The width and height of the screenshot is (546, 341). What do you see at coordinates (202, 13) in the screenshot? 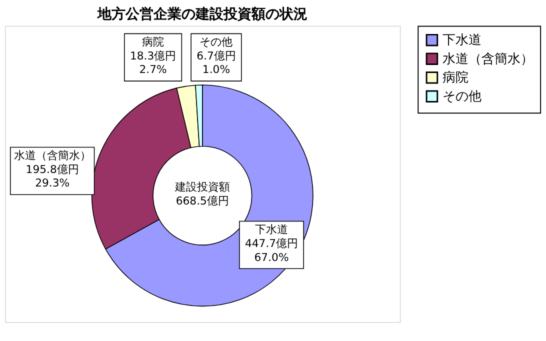
I see `chart-title: 地方公営企業の建設投資額の状況` at bounding box center [202, 13].